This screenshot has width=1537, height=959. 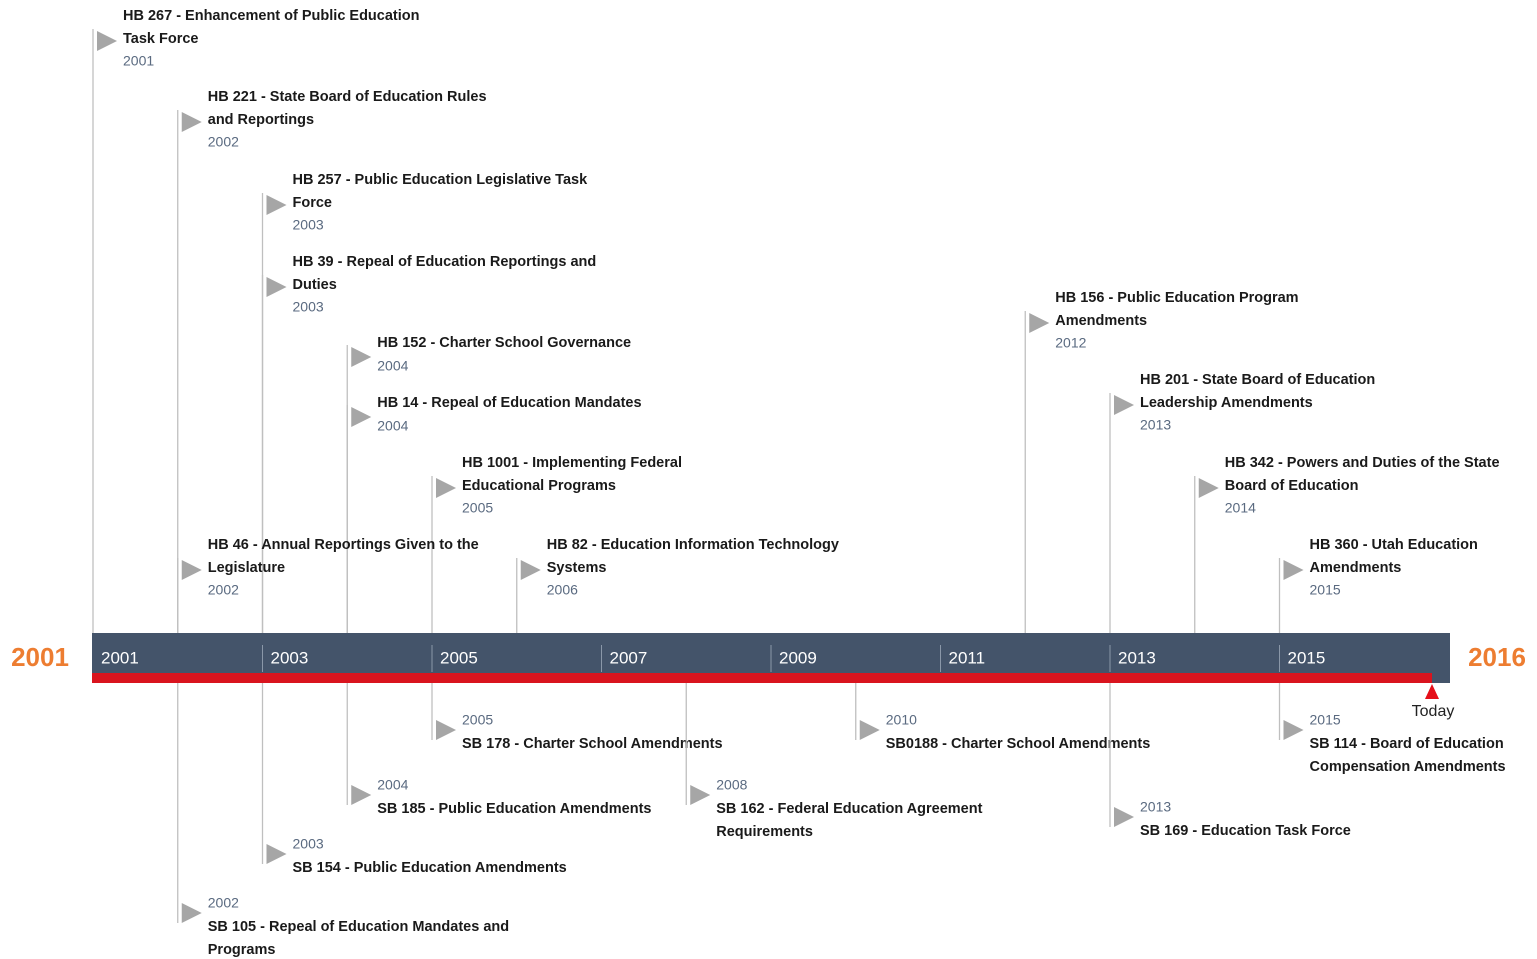 What do you see at coordinates (577, 568) in the screenshot?
I see `event-title: Systems` at bounding box center [577, 568].